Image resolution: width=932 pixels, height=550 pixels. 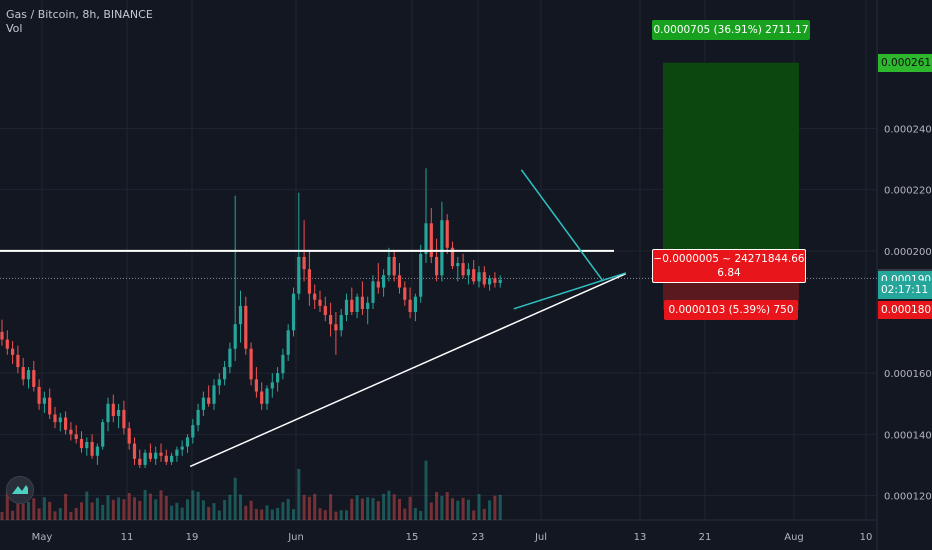 I want to click on time-tick-label: Jun, so click(x=295, y=537).